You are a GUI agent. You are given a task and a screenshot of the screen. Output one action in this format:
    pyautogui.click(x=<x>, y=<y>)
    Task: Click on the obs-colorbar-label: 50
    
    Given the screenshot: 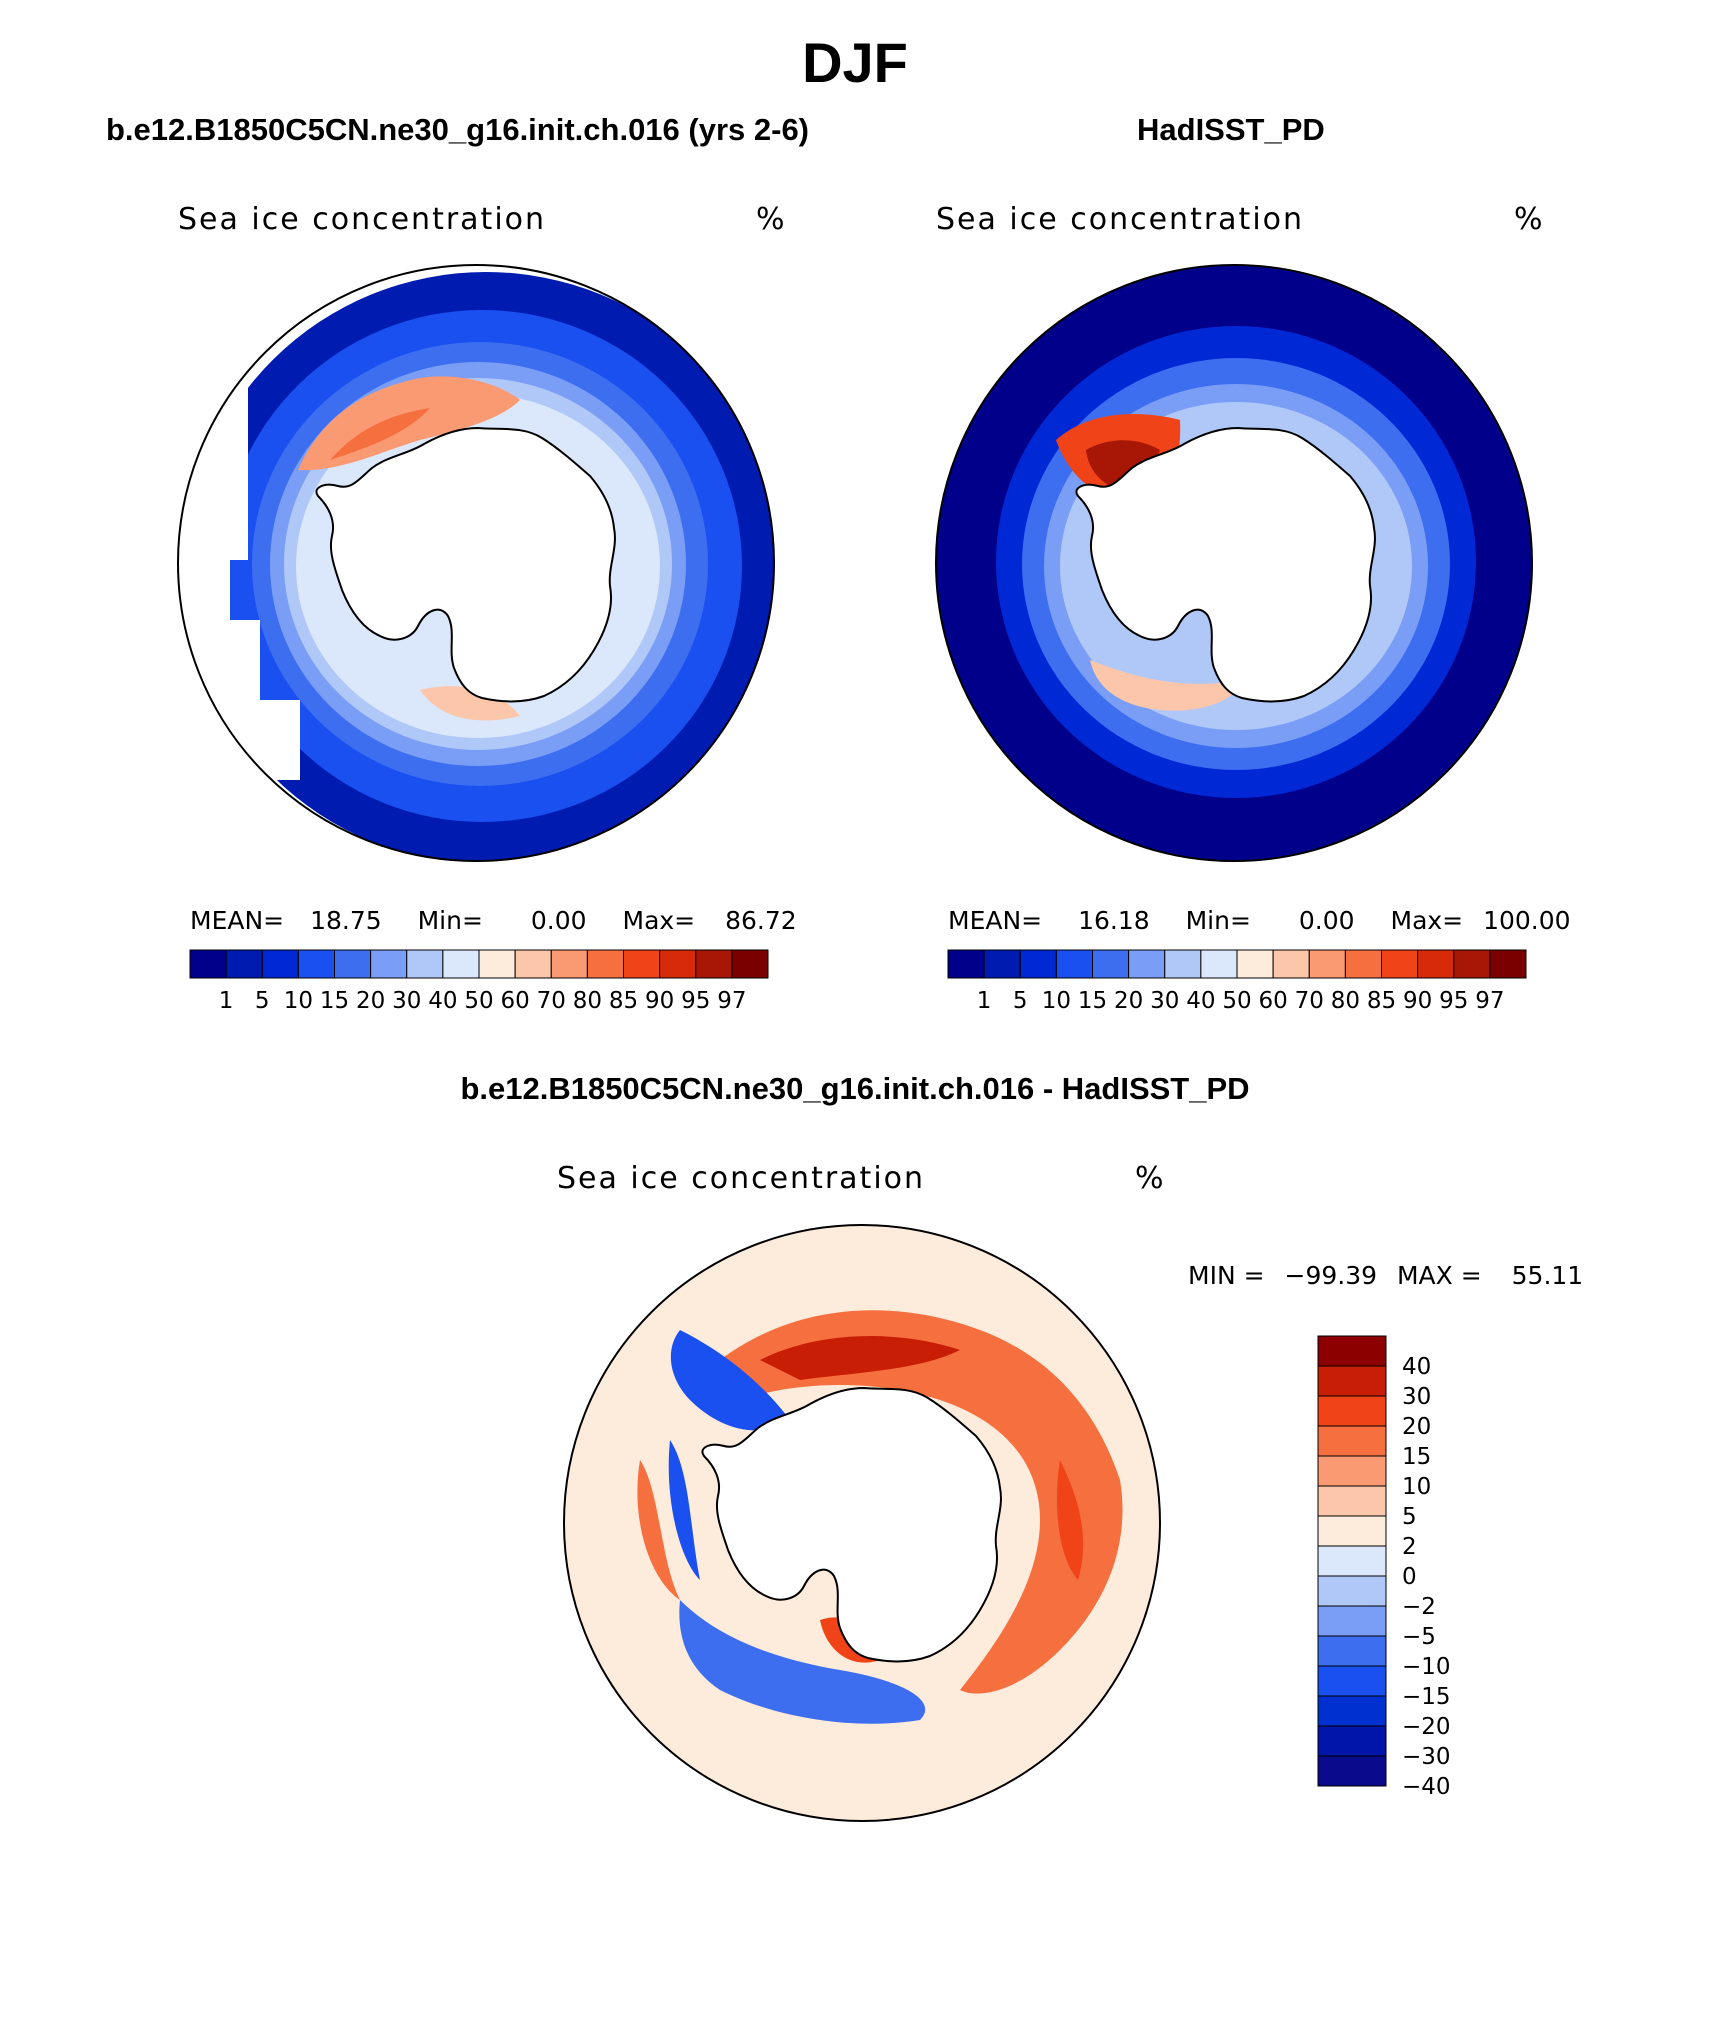 What is the action you would take?
    pyautogui.click(x=1236, y=1001)
    